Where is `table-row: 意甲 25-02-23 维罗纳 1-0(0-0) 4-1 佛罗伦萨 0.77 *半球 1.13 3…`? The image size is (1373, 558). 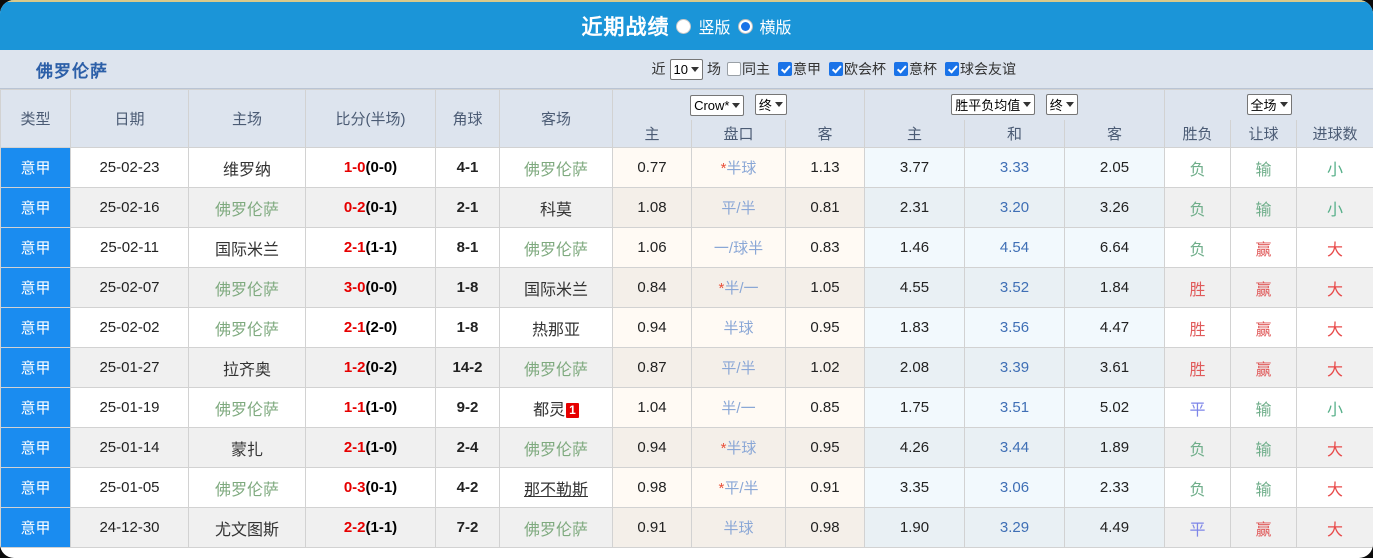 table-row: 意甲 25-02-23 维罗纳 1-0(0-0) 4-1 佛罗伦萨 0.77 *半球 1.13 3… is located at coordinates (686, 167).